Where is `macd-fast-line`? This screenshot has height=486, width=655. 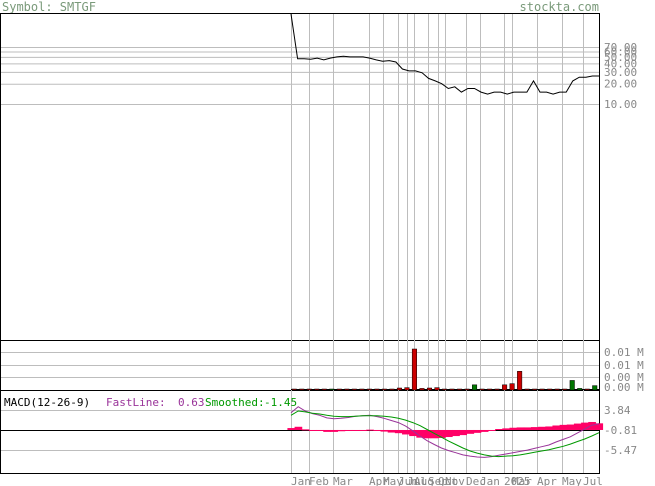
macd-fast-line is located at coordinates (445, 432).